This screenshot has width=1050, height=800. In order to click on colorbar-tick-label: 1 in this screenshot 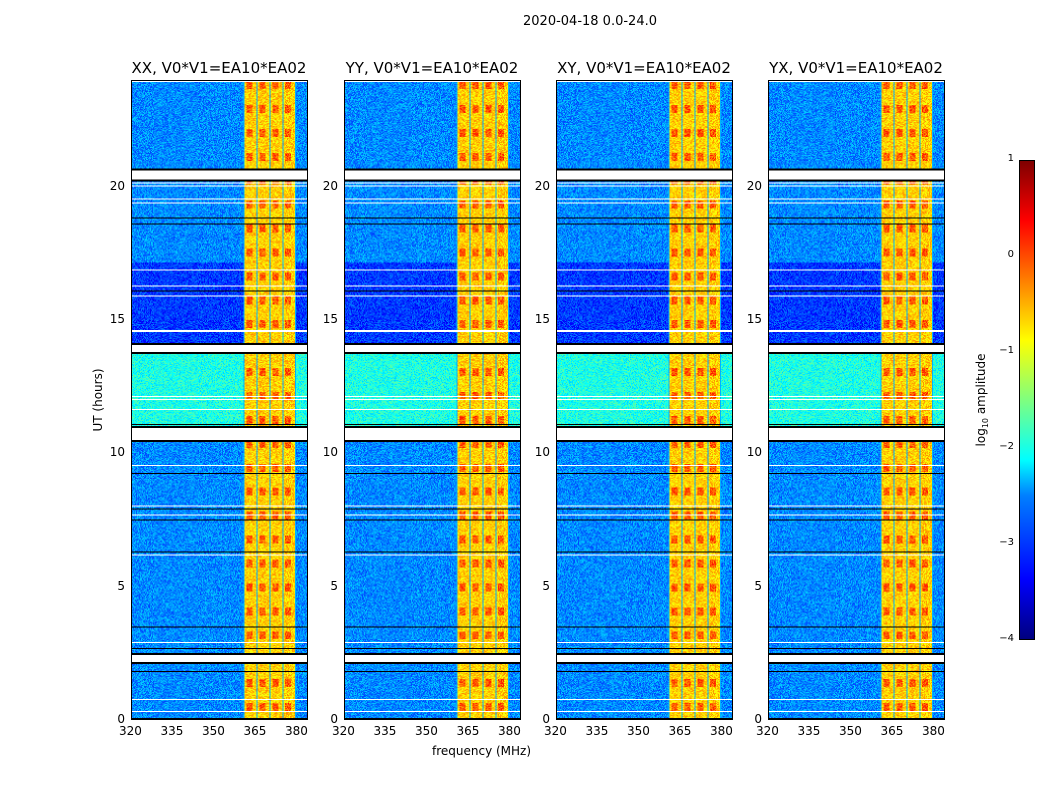, I will do `click(1010, 158)`.